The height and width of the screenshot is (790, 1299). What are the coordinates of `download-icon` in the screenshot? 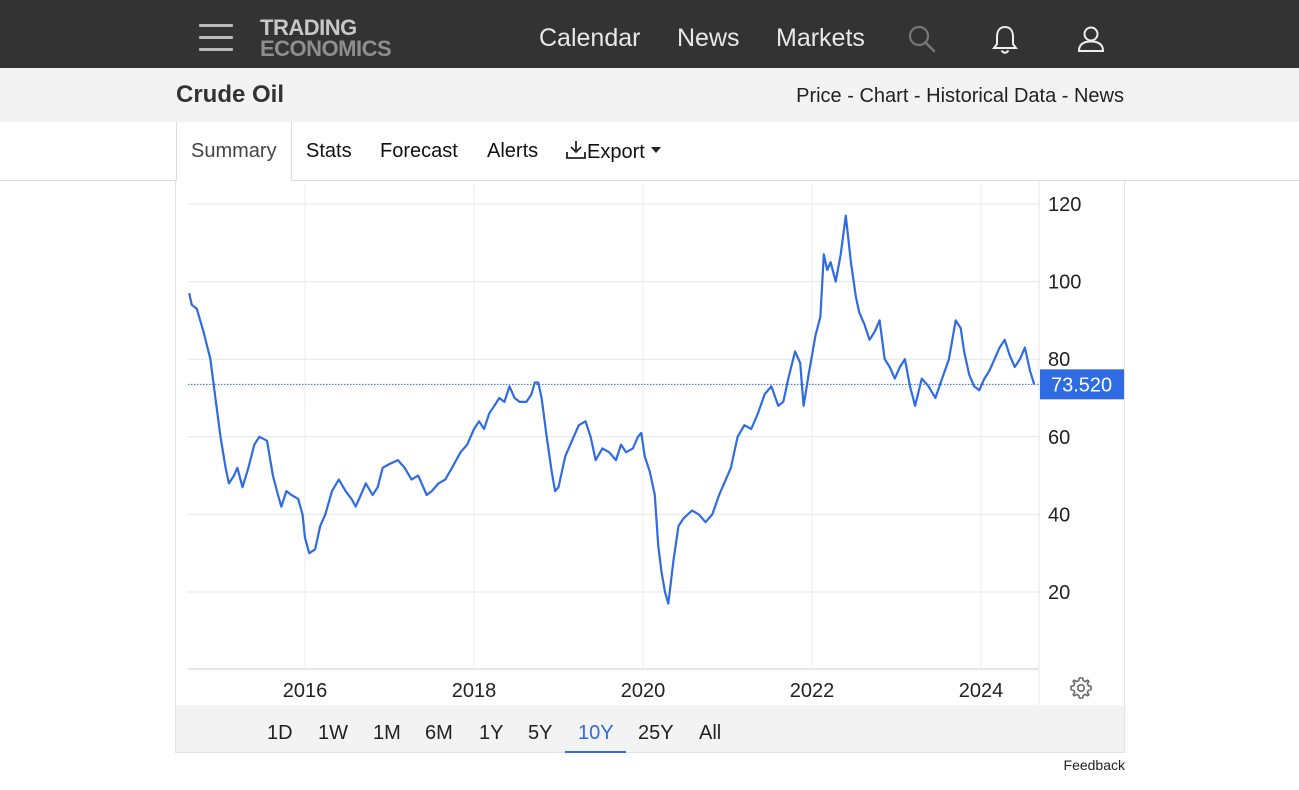 It's located at (576, 150).